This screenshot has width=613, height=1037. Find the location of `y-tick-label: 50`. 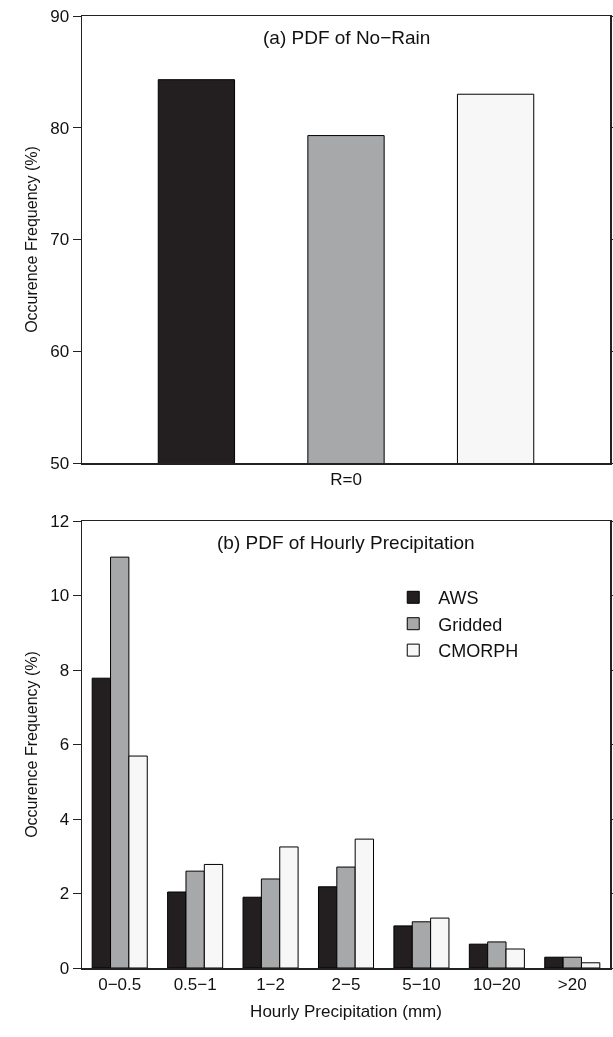

y-tick-label: 50 is located at coordinates (60, 463).